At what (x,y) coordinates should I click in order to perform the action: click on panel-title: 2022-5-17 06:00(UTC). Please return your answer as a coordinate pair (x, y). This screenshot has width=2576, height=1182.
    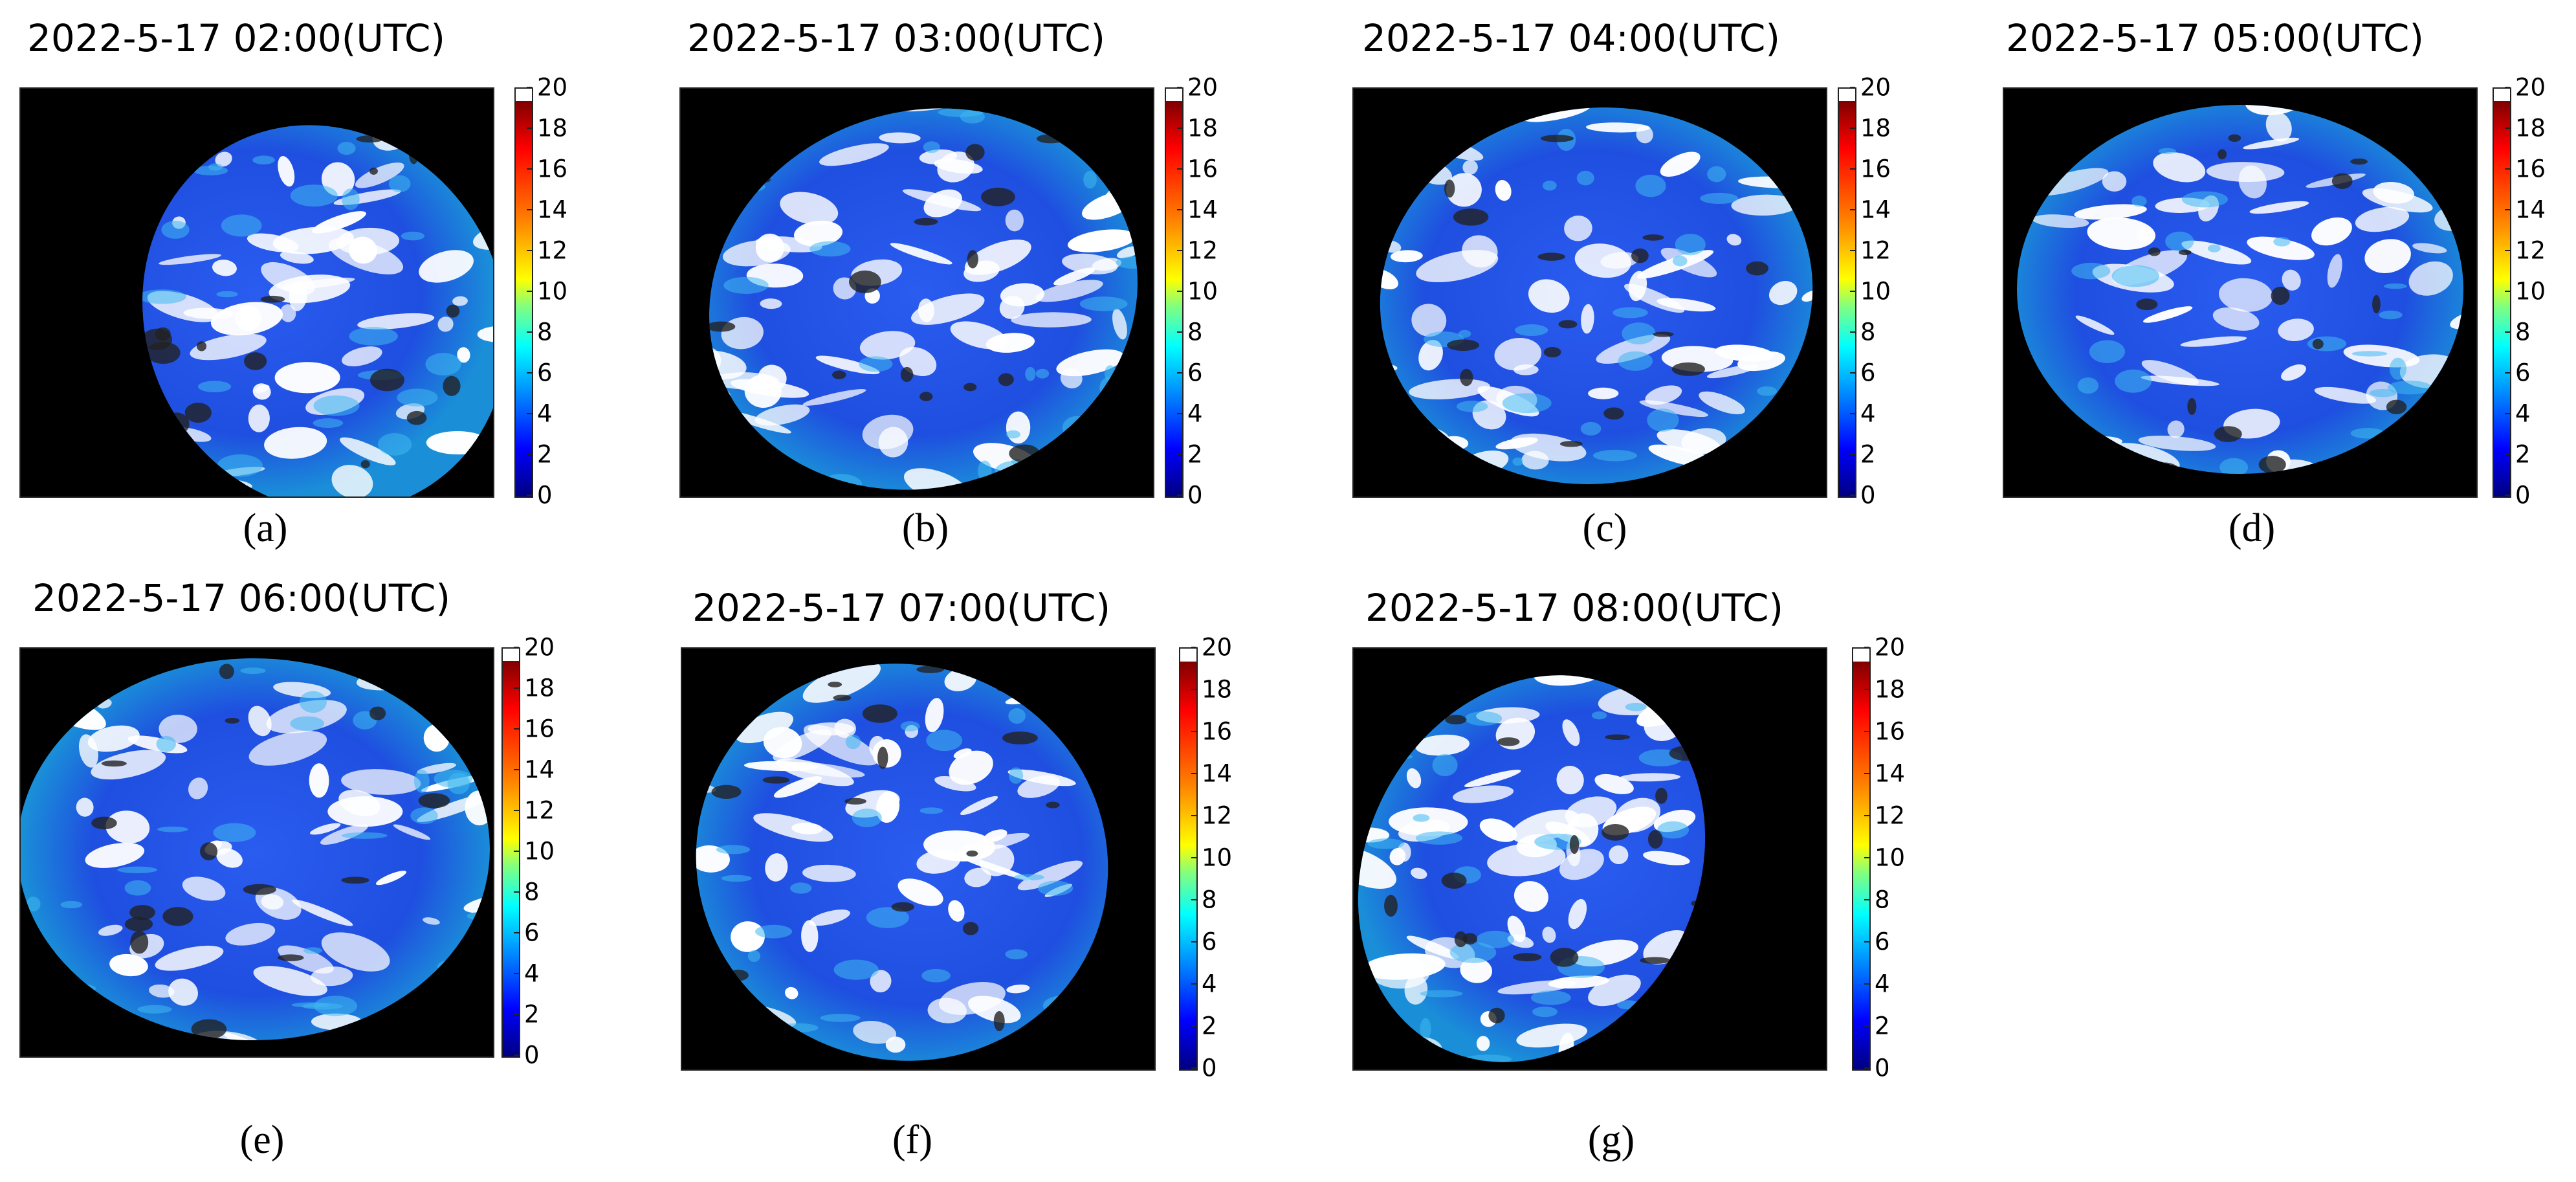
    Looking at the image, I should click on (241, 598).